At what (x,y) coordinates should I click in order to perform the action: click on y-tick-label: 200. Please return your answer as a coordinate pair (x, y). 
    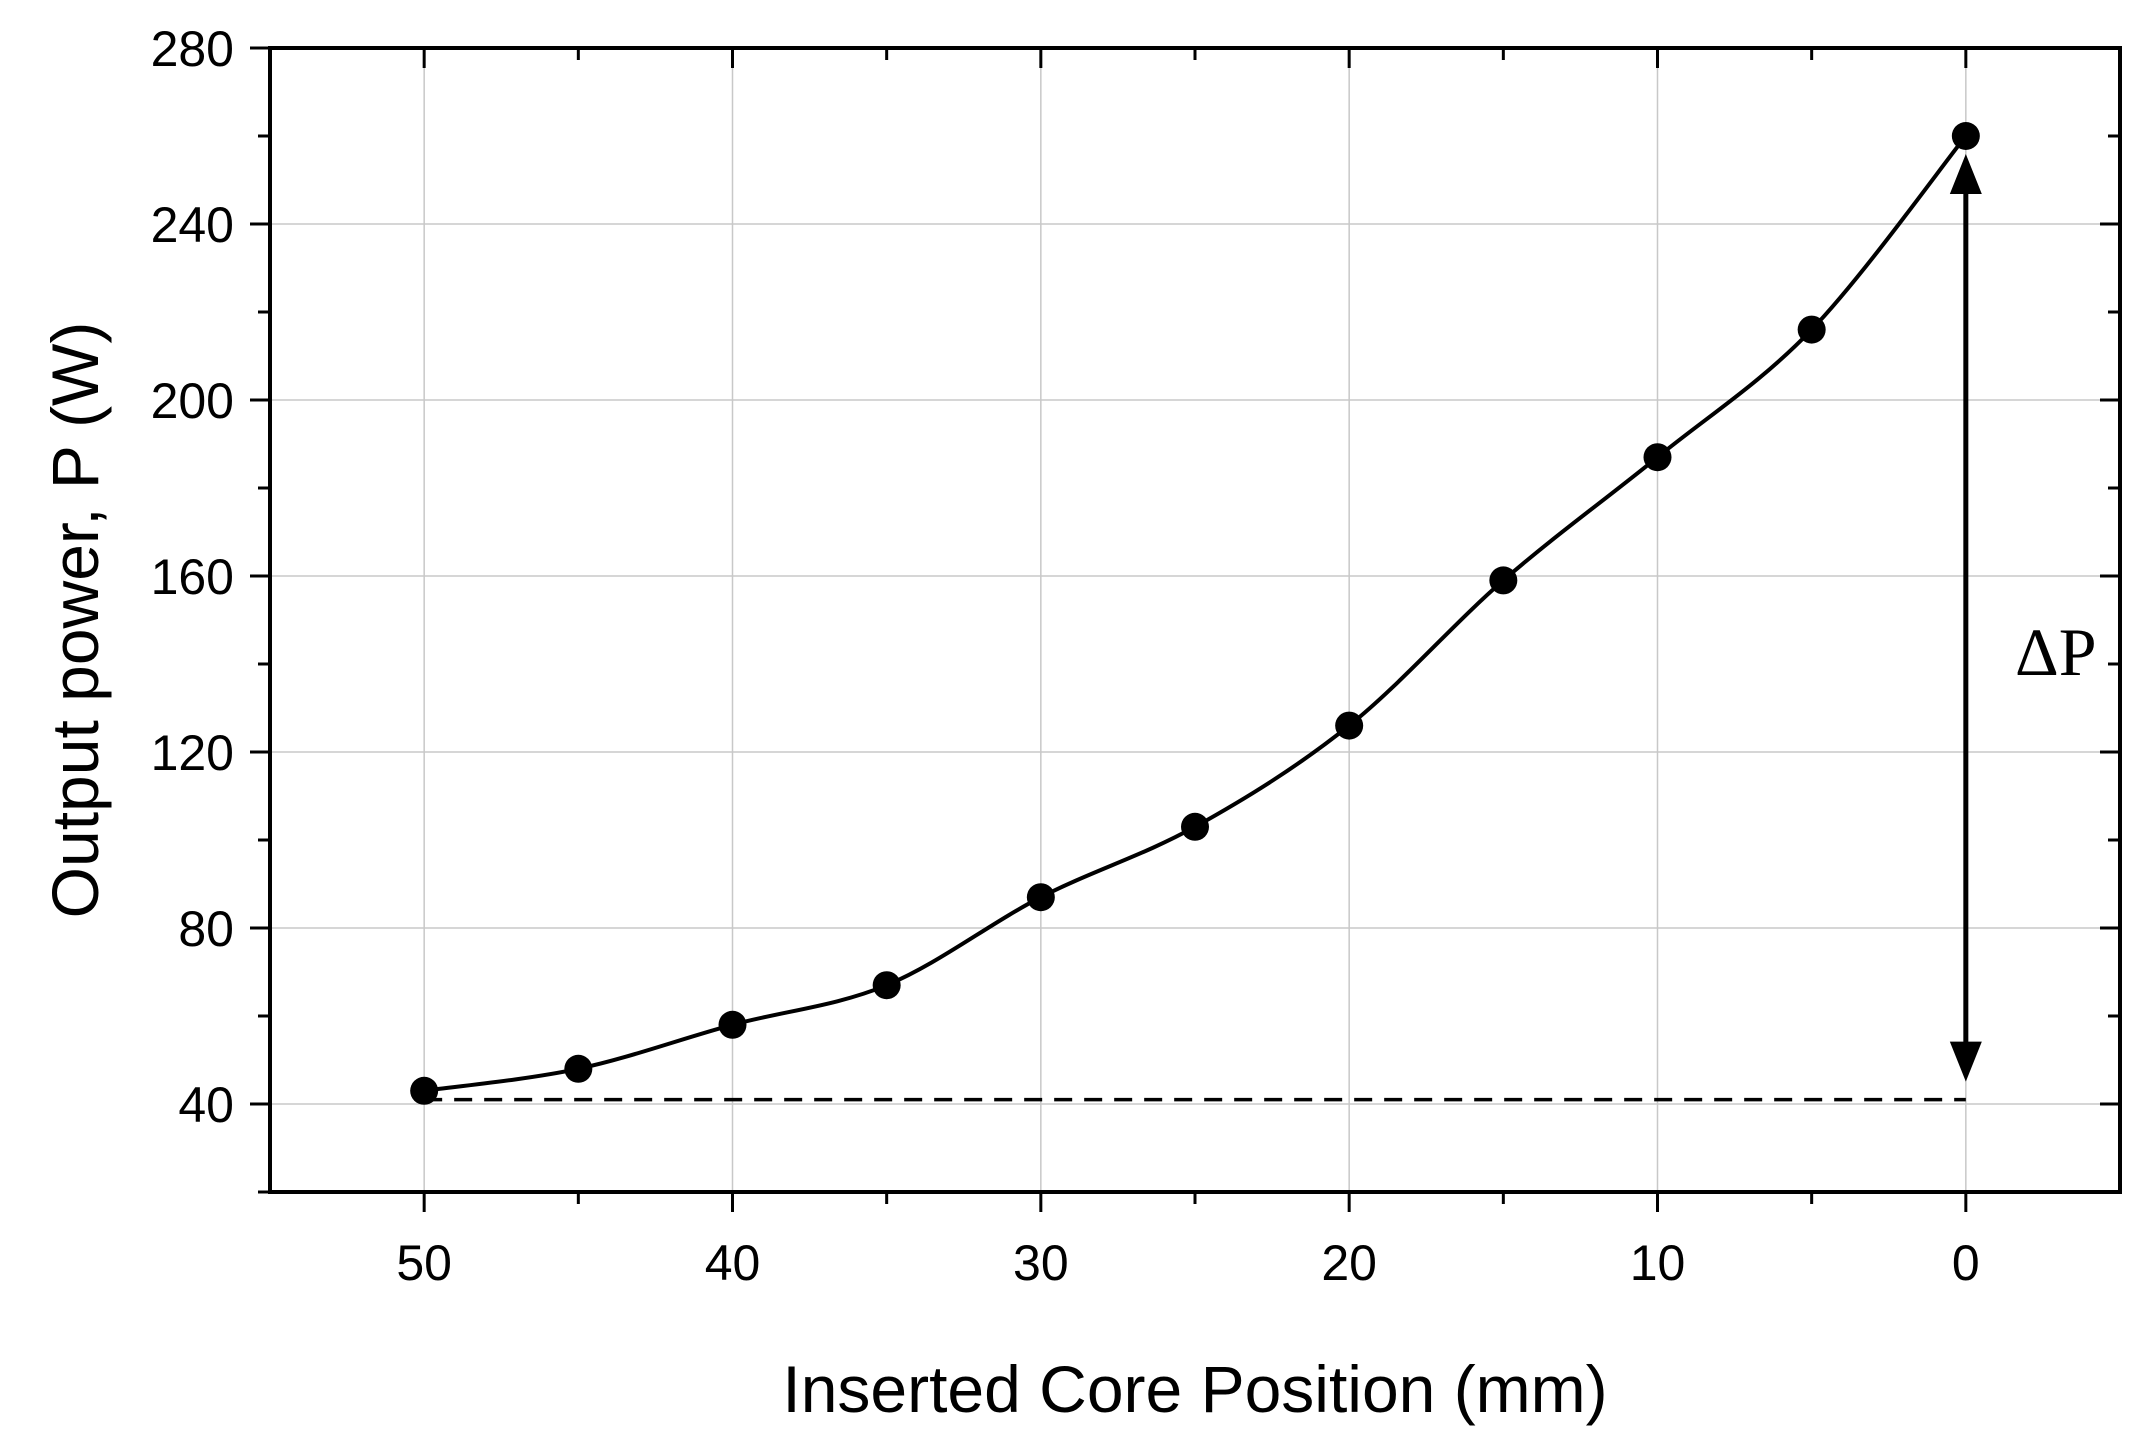
    Looking at the image, I should click on (192, 401).